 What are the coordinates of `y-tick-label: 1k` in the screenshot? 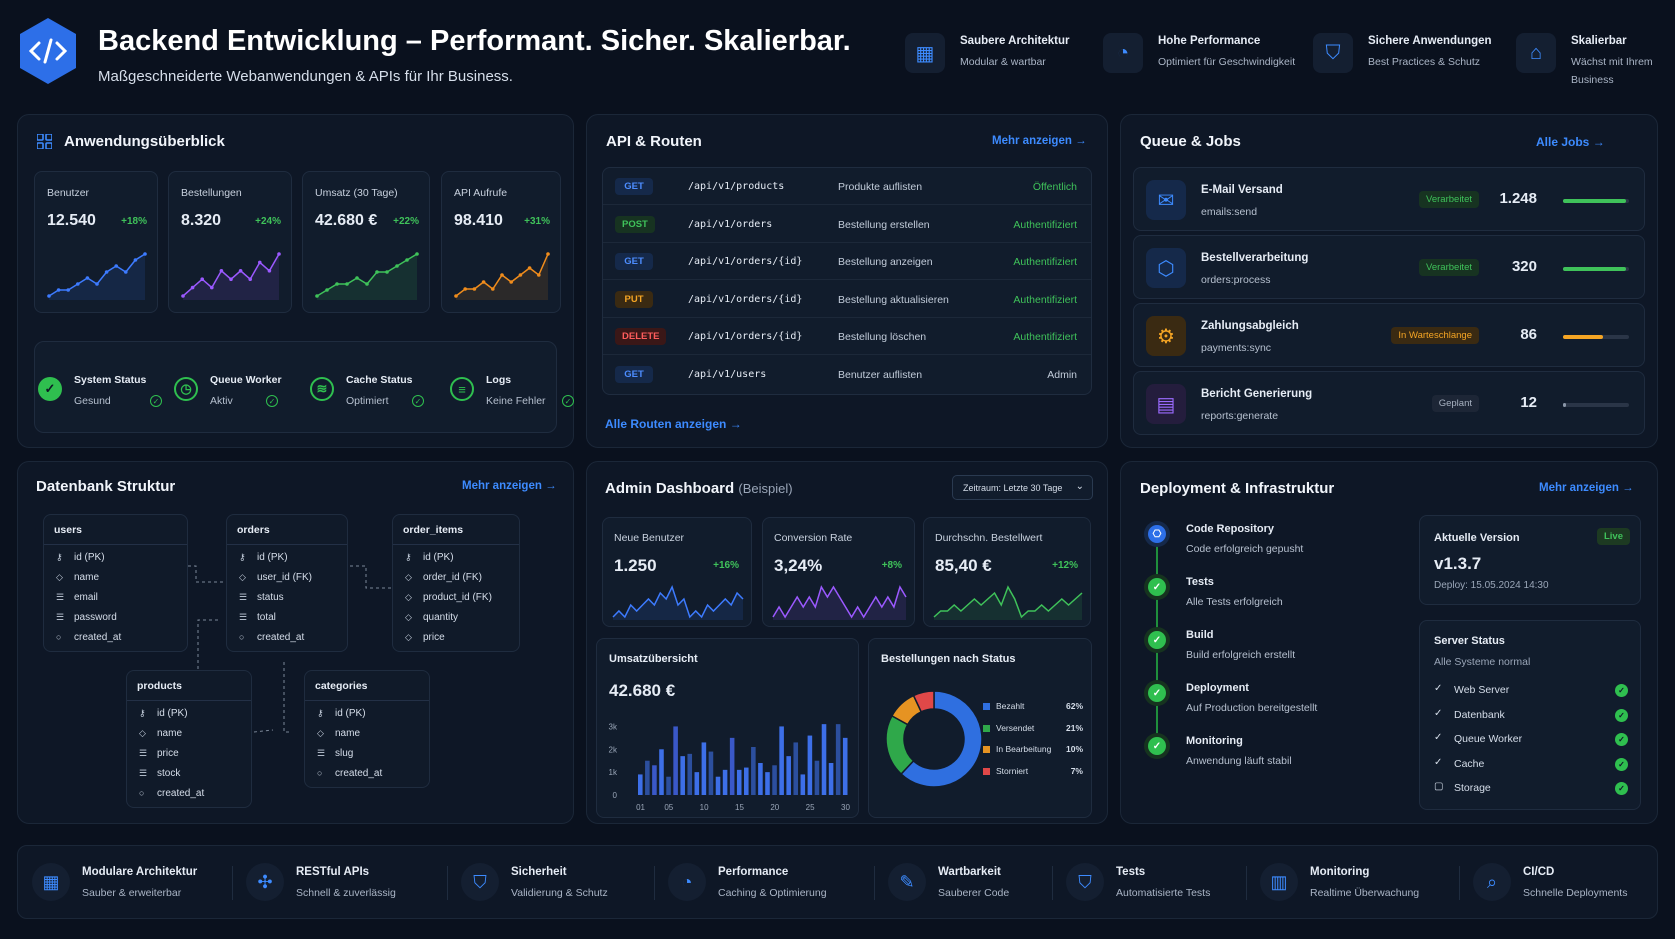 It's located at (613, 772).